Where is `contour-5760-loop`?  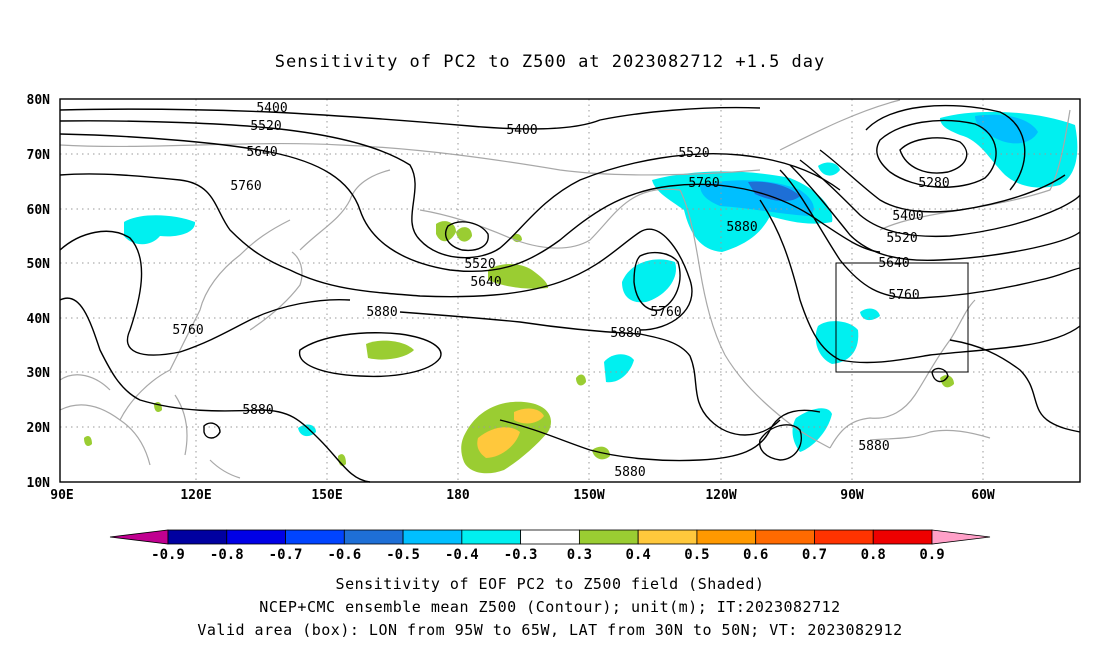
contour-5760-loop is located at coordinates (205, 293).